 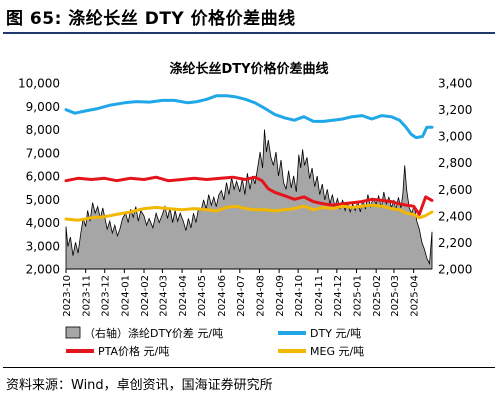 What do you see at coordinates (43, 270) in the screenshot?
I see `y-left-tick-label: 2,000` at bounding box center [43, 270].